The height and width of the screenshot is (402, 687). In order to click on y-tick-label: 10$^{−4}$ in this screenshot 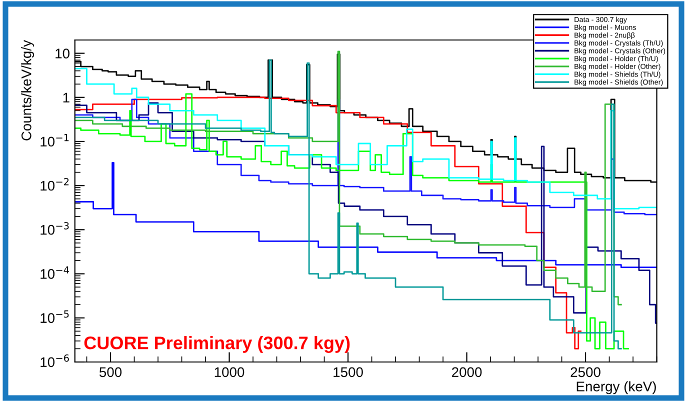, I will do `click(54, 272)`.